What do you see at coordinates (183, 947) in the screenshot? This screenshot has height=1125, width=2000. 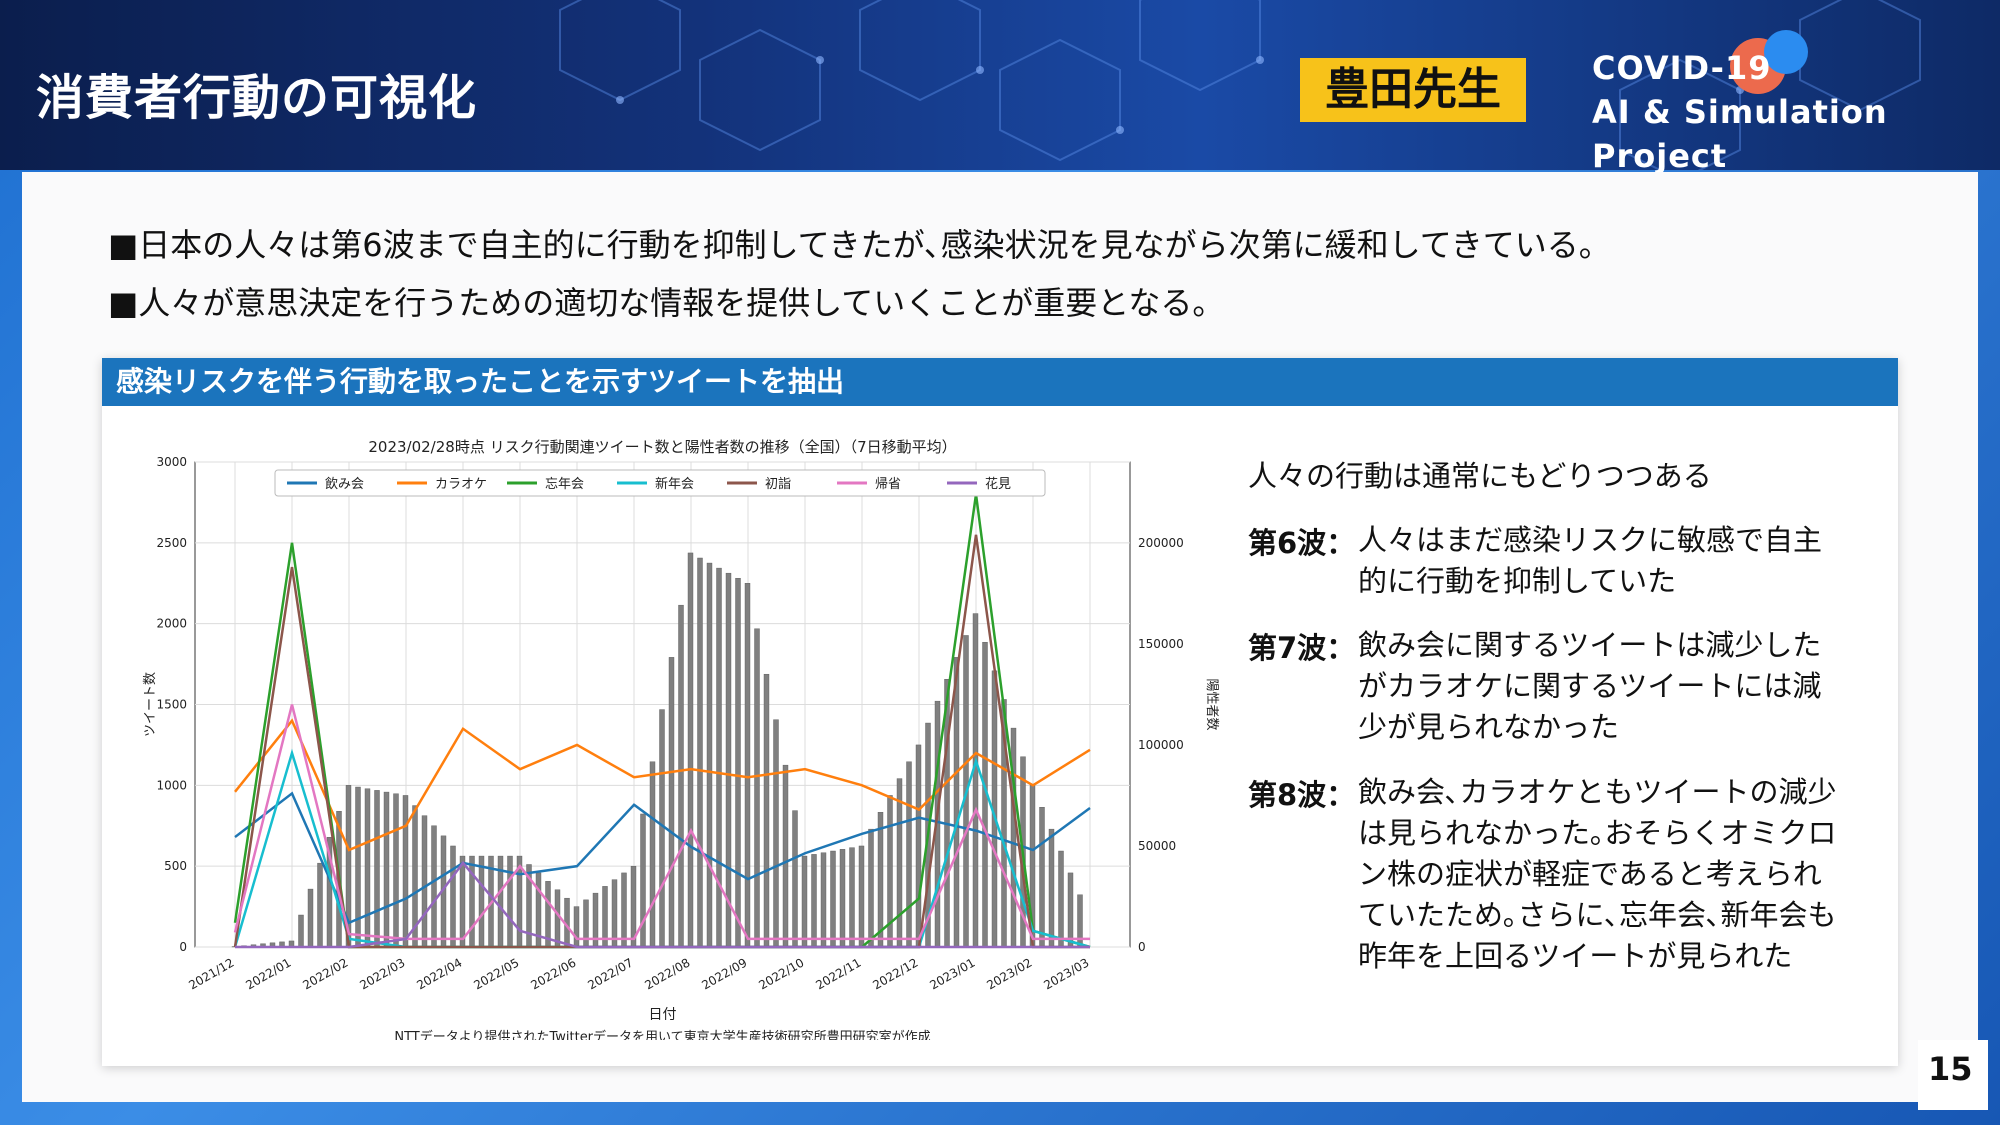 I see `y-tick-label: 0` at bounding box center [183, 947].